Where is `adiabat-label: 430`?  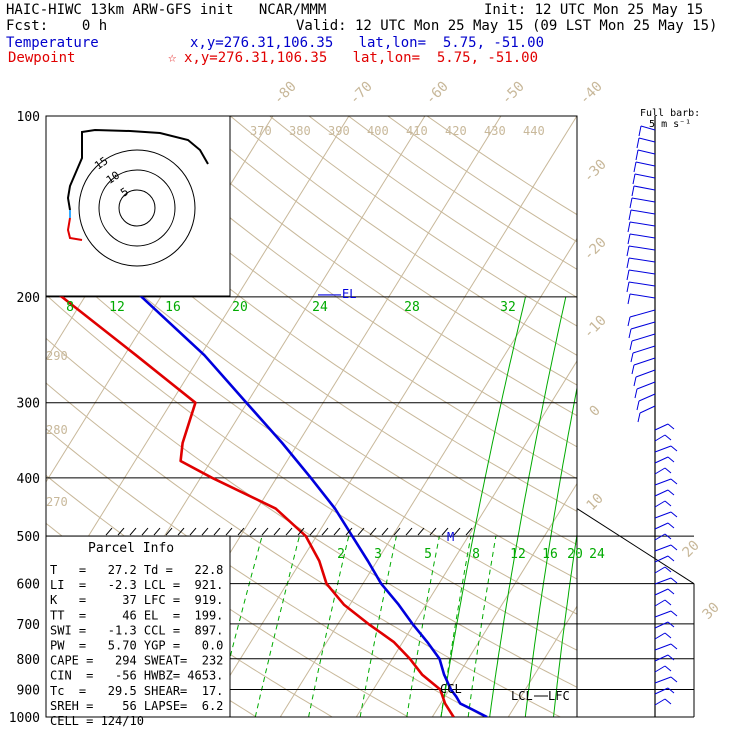 adiabat-label: 430 is located at coordinates (495, 131).